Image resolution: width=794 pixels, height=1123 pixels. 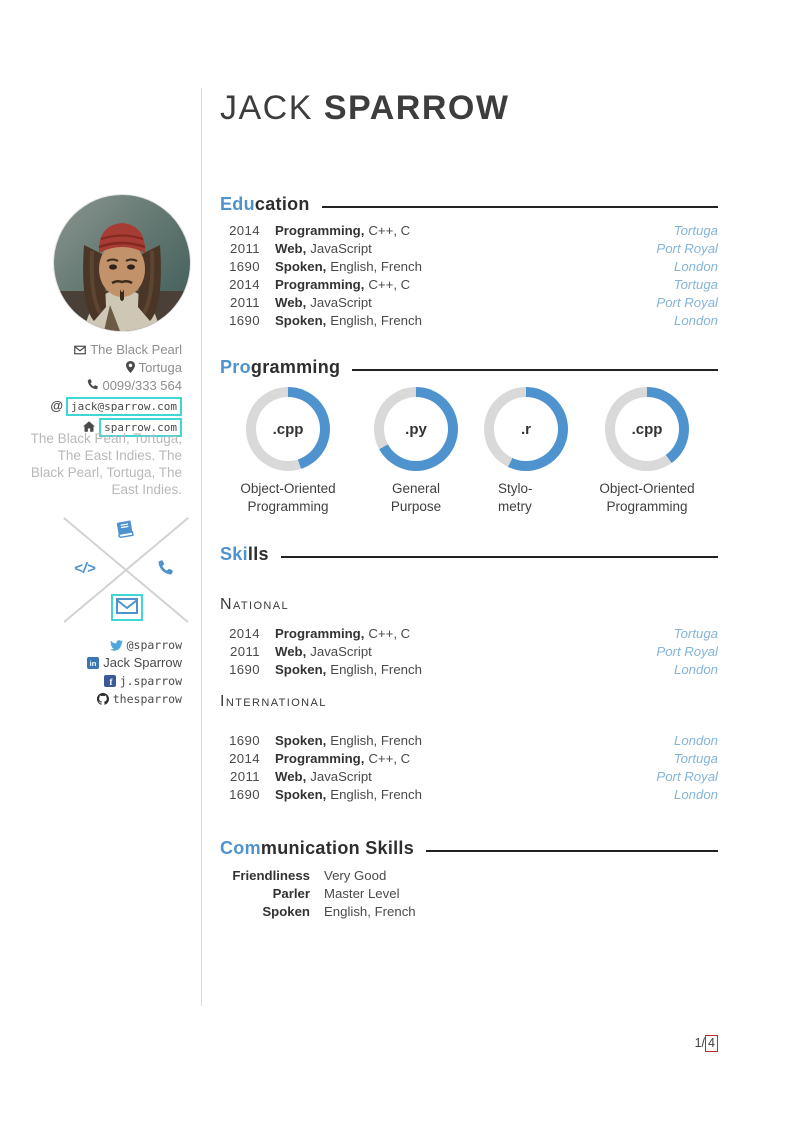 I want to click on wheel-block: .cpp Object-Oriented Programming, so click(x=288, y=451).